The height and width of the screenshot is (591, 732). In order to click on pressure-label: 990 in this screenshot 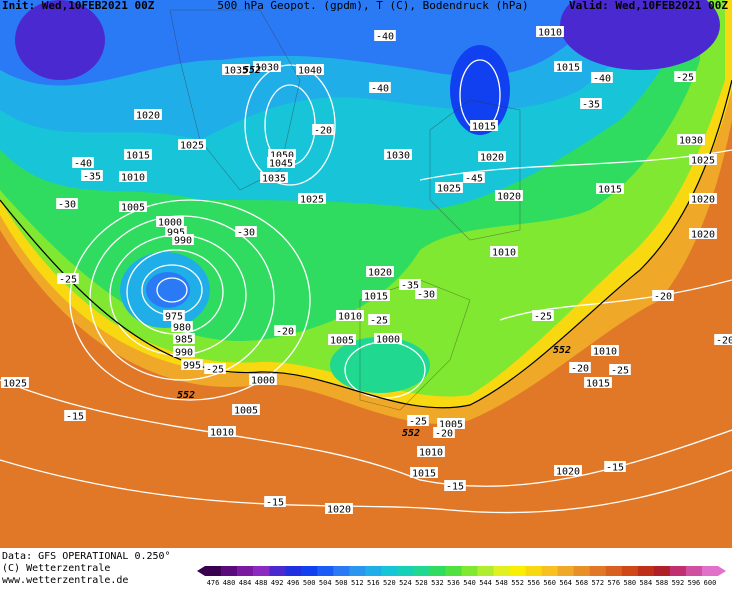, I will do `click(184, 353)`.